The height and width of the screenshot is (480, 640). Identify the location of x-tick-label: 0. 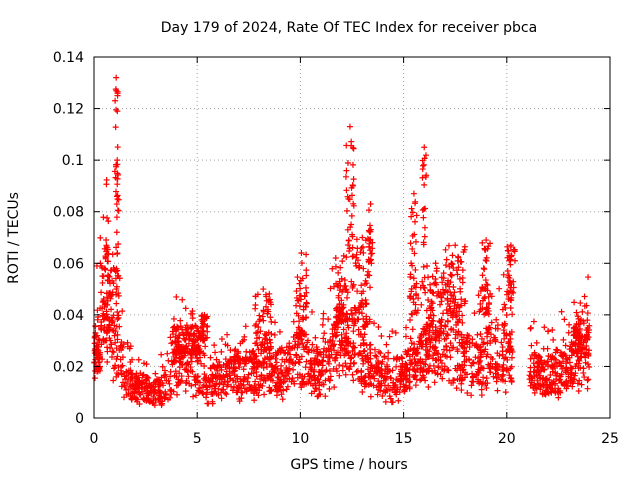
(94, 439).